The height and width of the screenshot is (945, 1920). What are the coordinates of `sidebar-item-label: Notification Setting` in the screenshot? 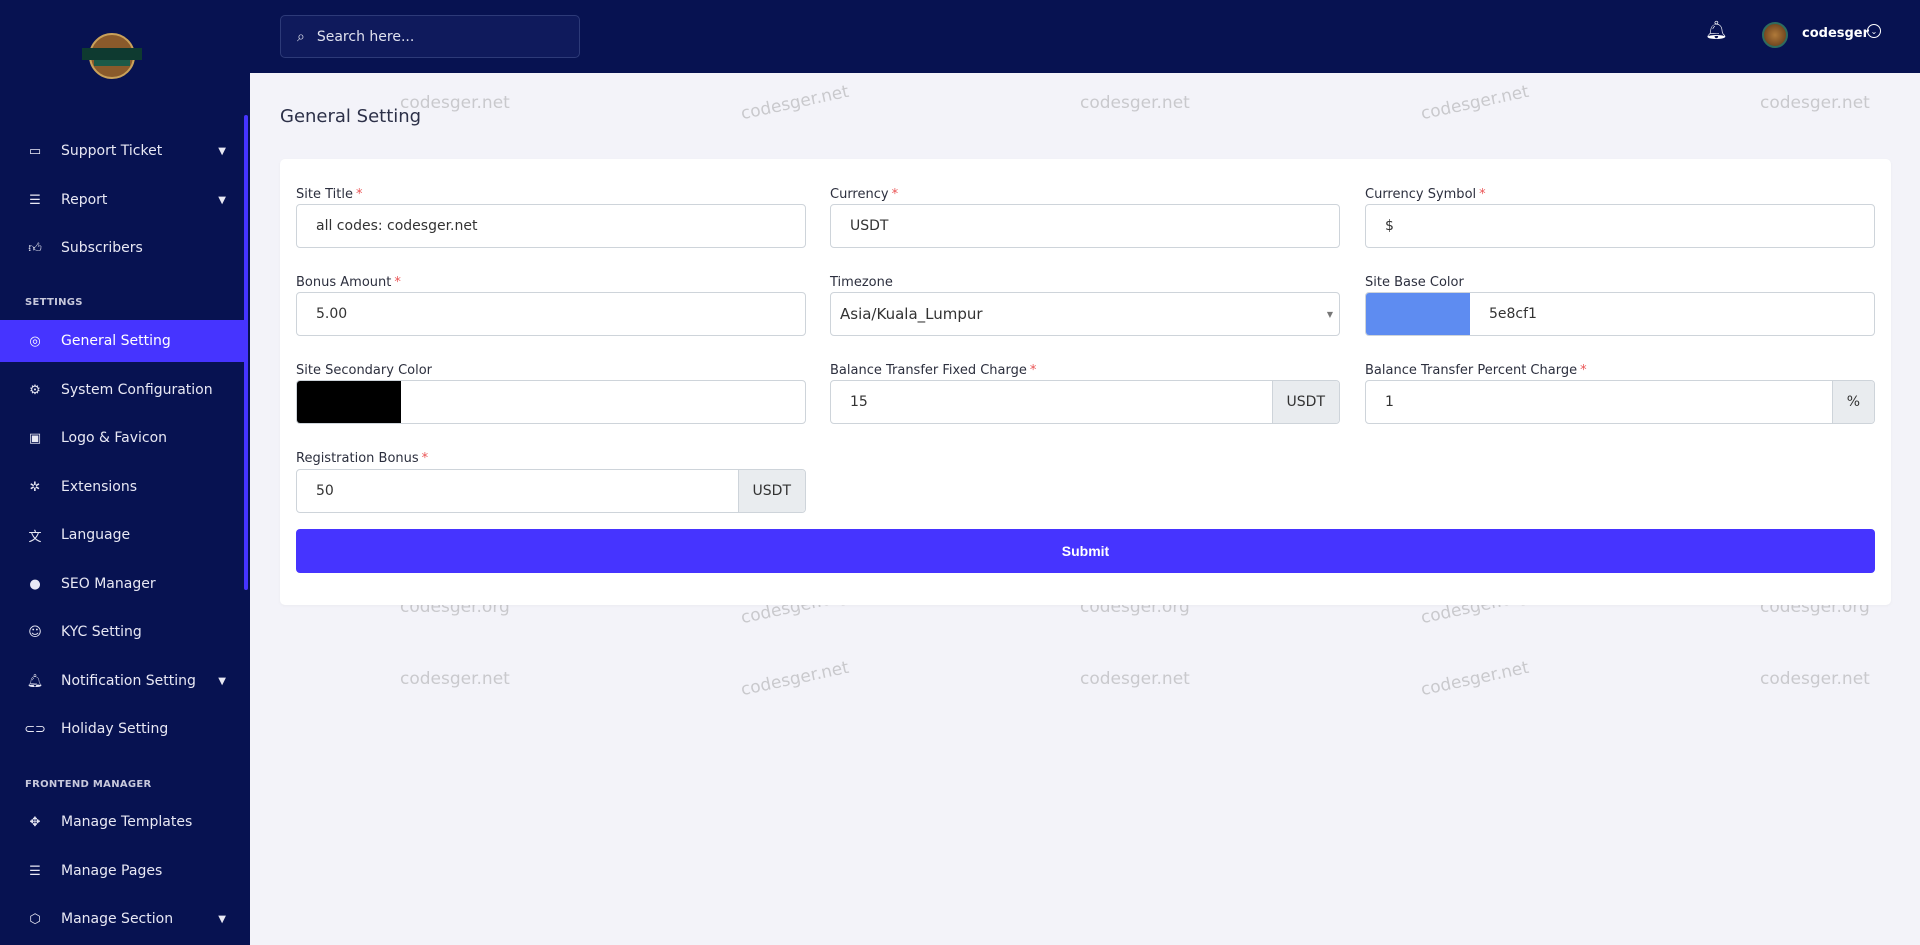 It's located at (128, 681).